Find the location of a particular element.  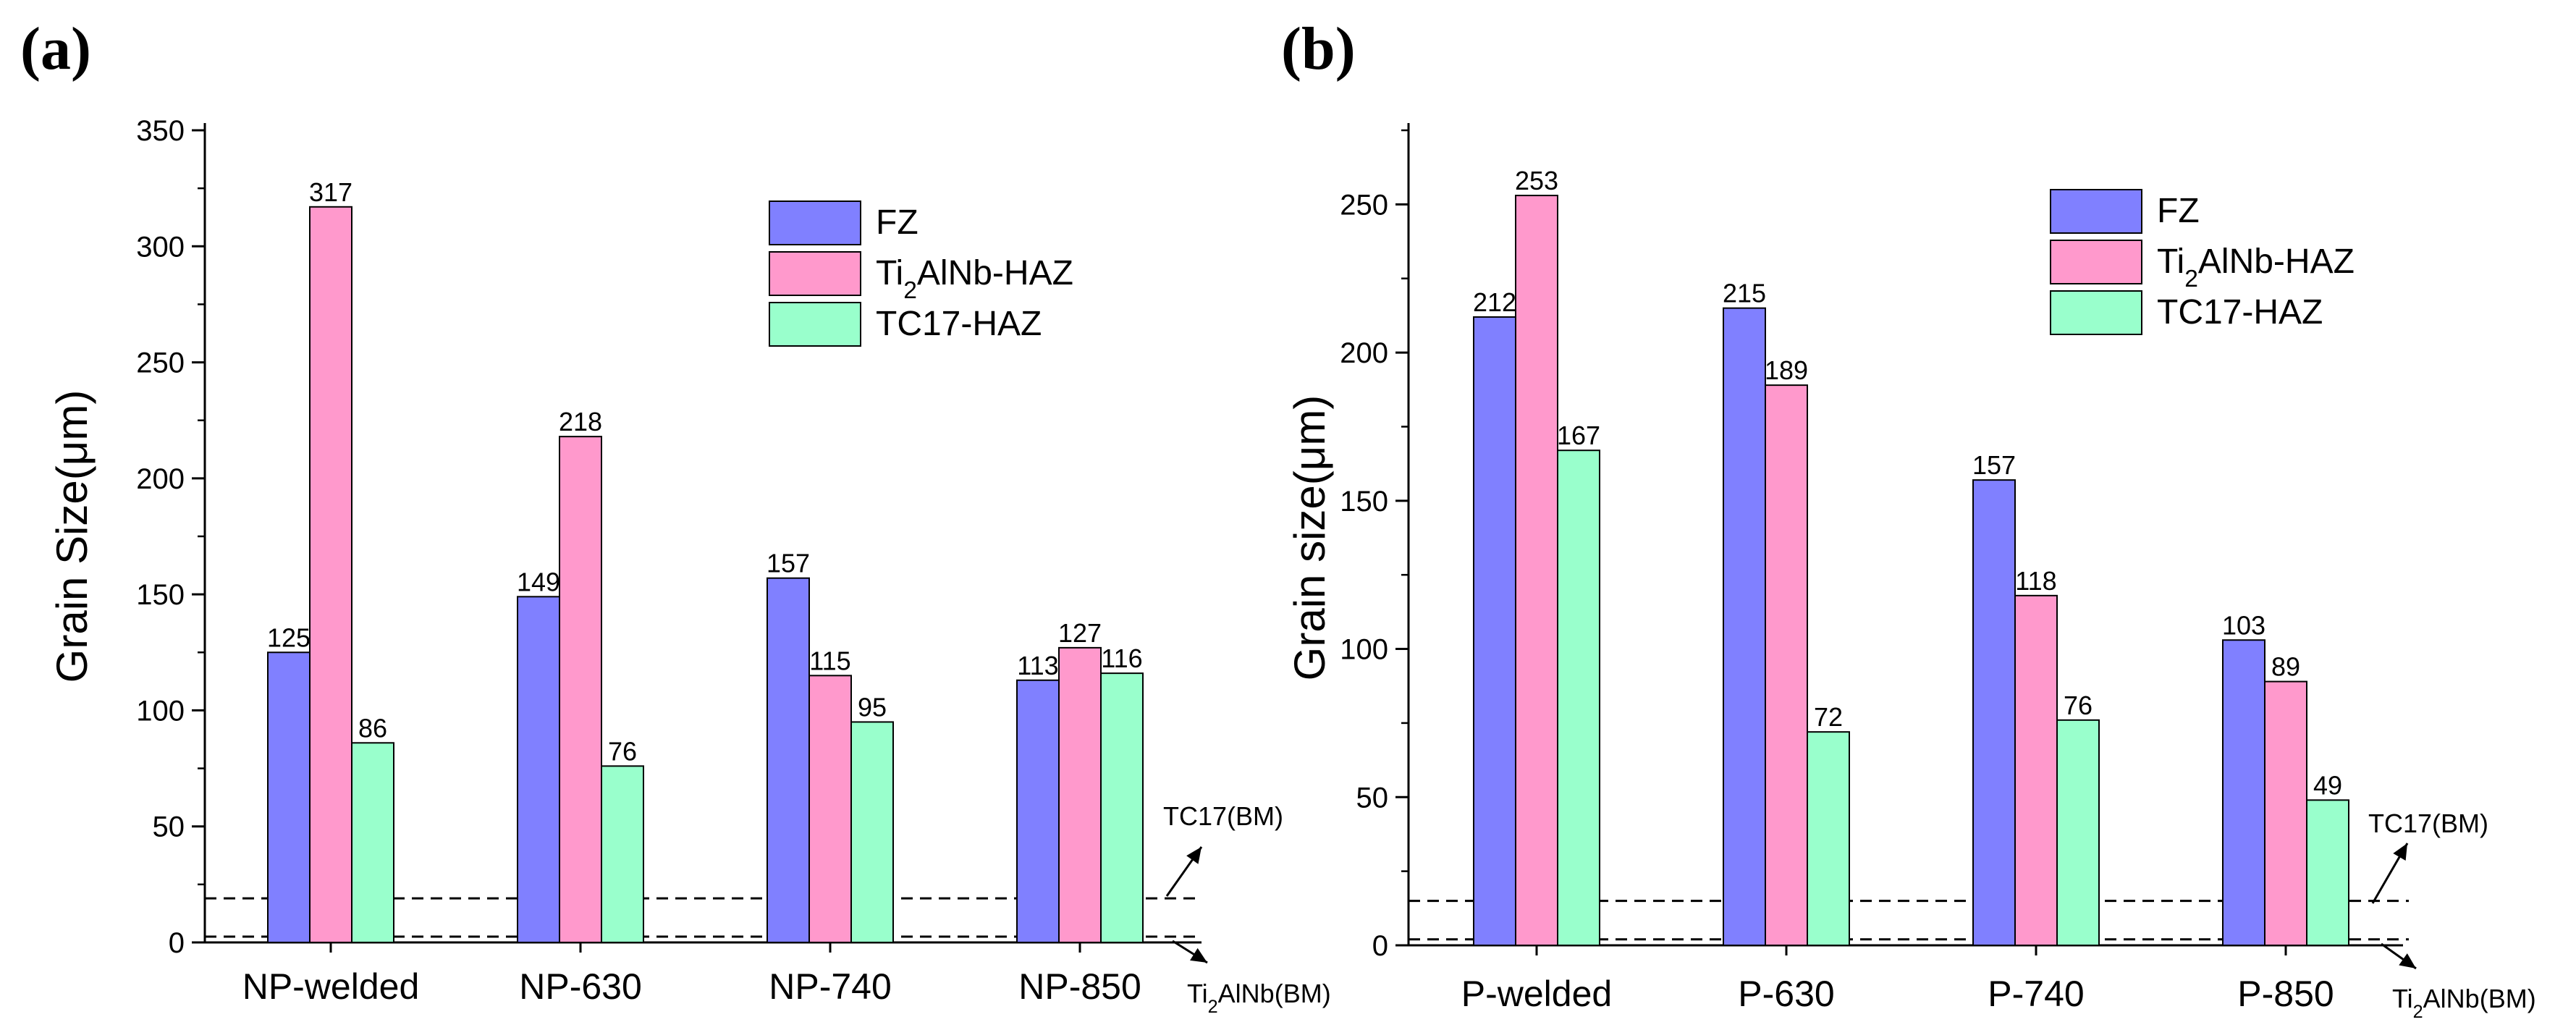

bar-value-label: 218 is located at coordinates (580, 421).